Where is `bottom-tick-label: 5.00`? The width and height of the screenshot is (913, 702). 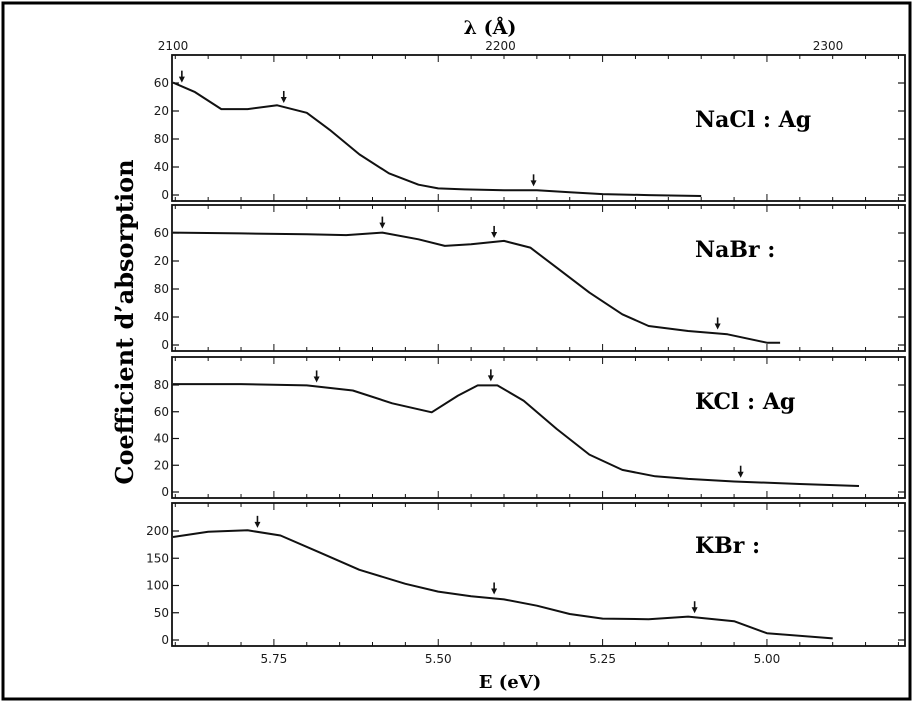
bottom-tick-label: 5.00 is located at coordinates (767, 659).